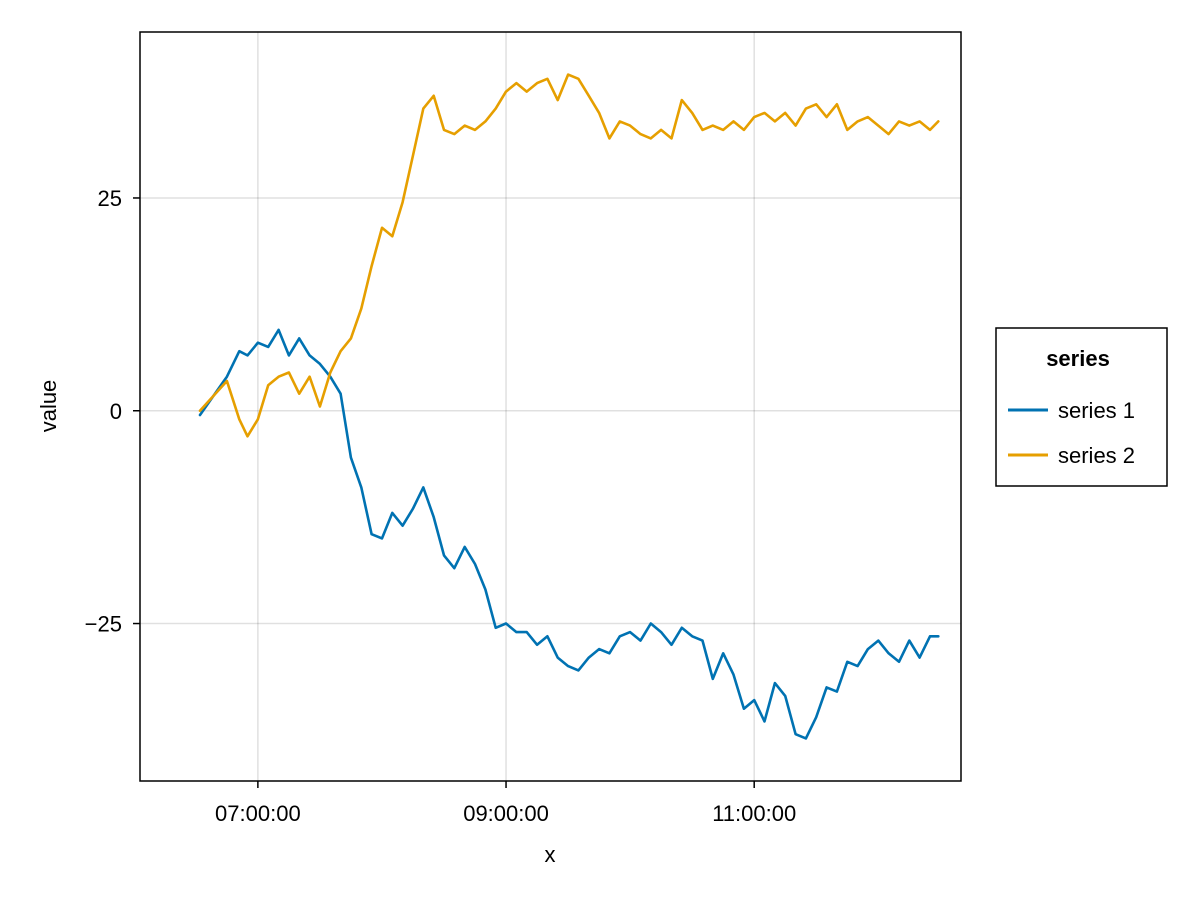 This screenshot has width=1200, height=900. What do you see at coordinates (116, 411) in the screenshot?
I see `y-tick-label: 0` at bounding box center [116, 411].